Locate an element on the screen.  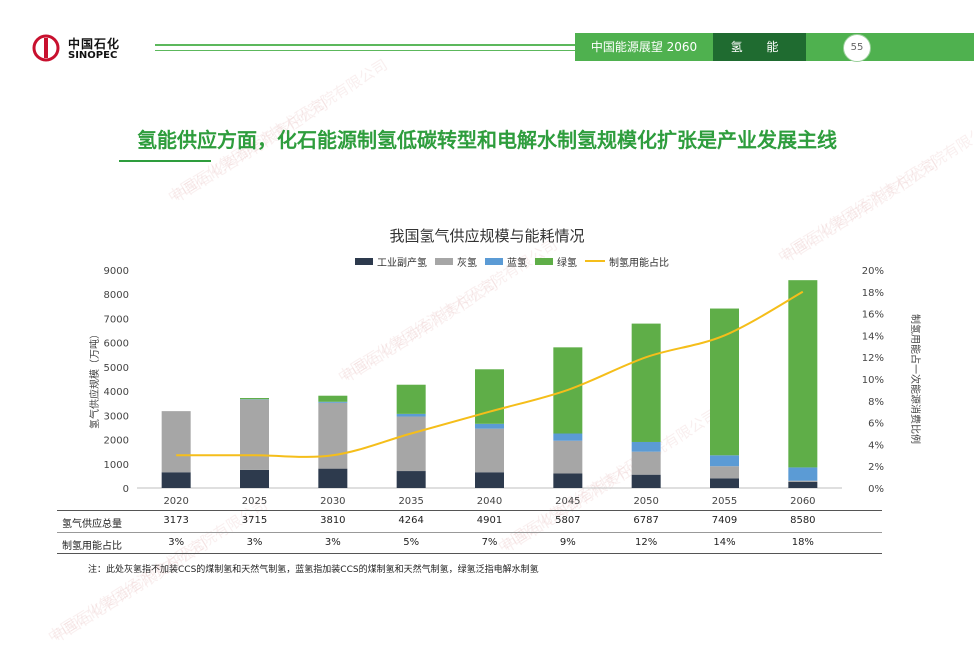
table-cell: 7% is located at coordinates (489, 542).